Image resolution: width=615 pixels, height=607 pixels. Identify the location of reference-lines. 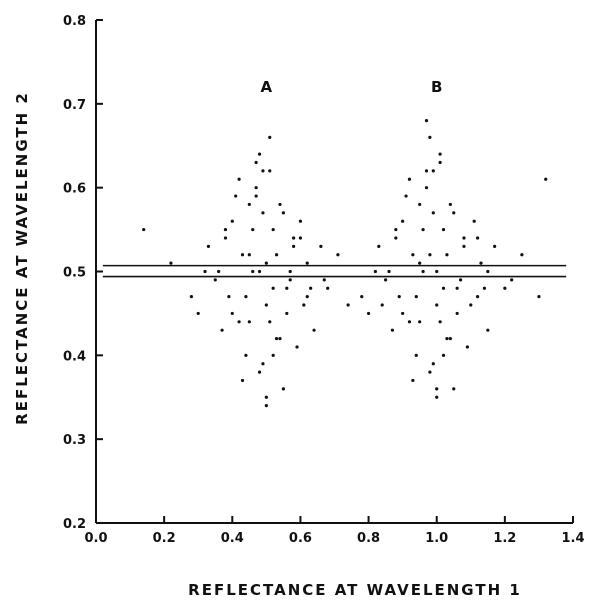
(334, 271).